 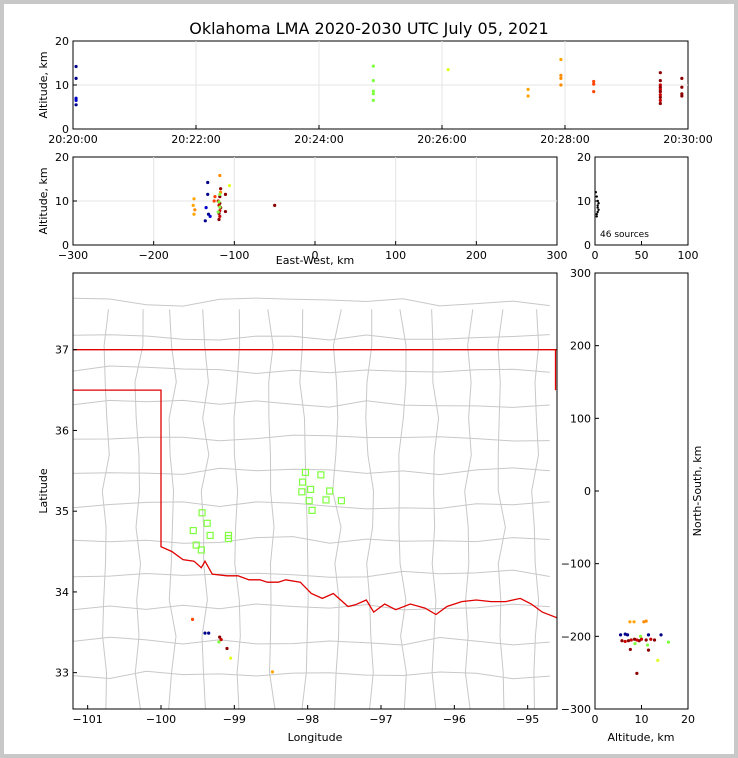 I want to click on tick-label: 20:22:00, so click(x=195, y=139).